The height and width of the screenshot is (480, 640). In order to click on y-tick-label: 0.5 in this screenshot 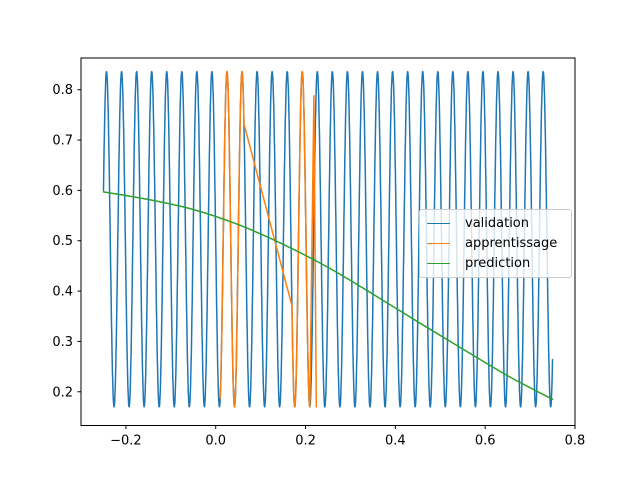, I will do `click(62, 241)`.